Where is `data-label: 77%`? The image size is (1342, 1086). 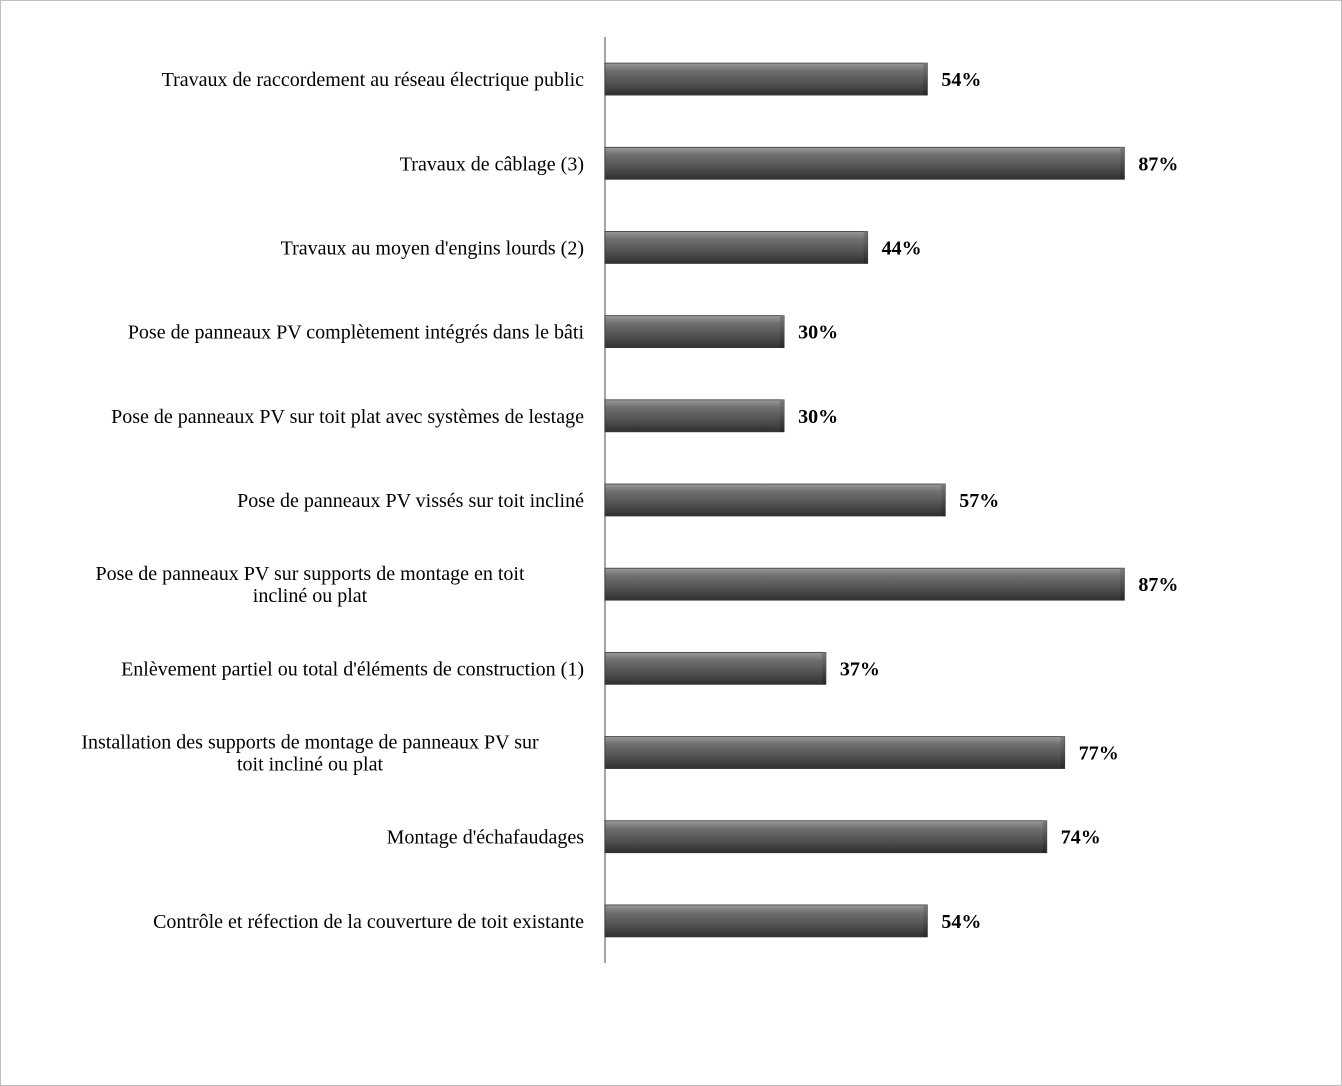 data-label: 77% is located at coordinates (1099, 754).